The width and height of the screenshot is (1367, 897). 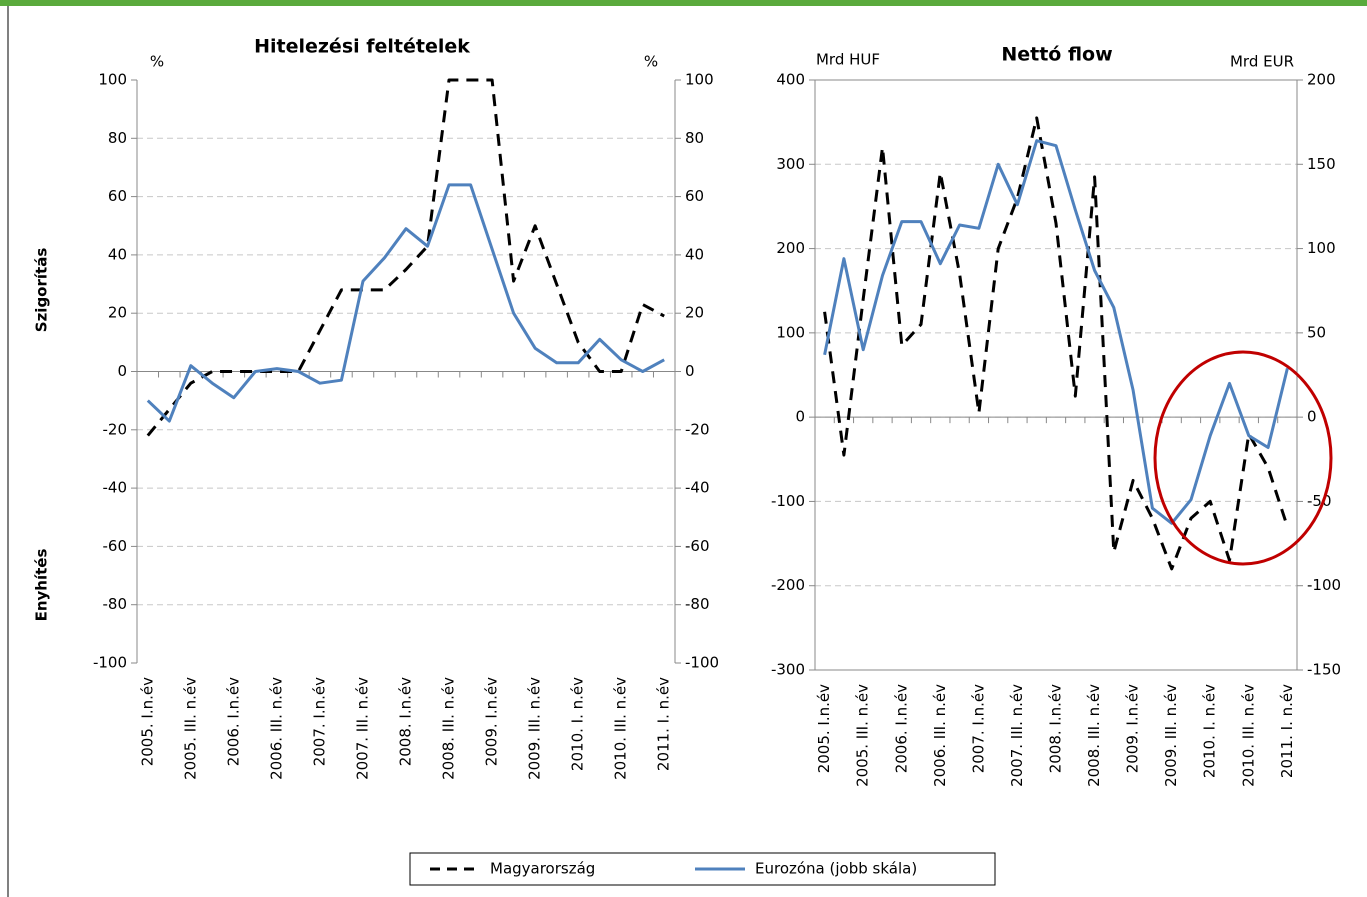 I want to click on y-tick-label: -300, so click(x=788, y=670).